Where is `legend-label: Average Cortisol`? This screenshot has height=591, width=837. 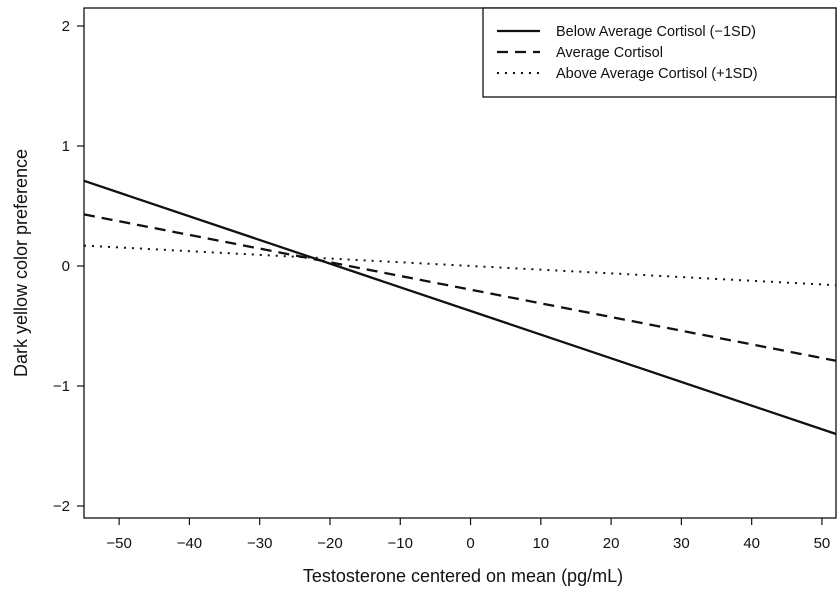 legend-label: Average Cortisol is located at coordinates (609, 53).